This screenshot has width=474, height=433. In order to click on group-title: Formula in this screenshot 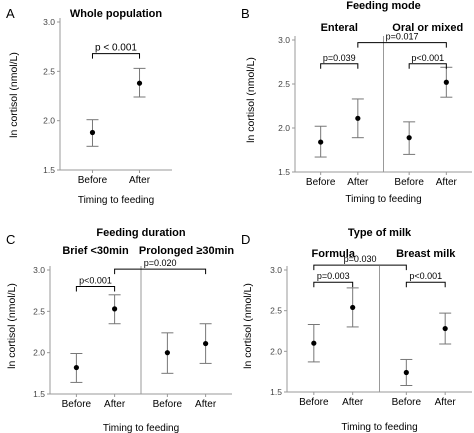, I will do `click(334, 254)`.